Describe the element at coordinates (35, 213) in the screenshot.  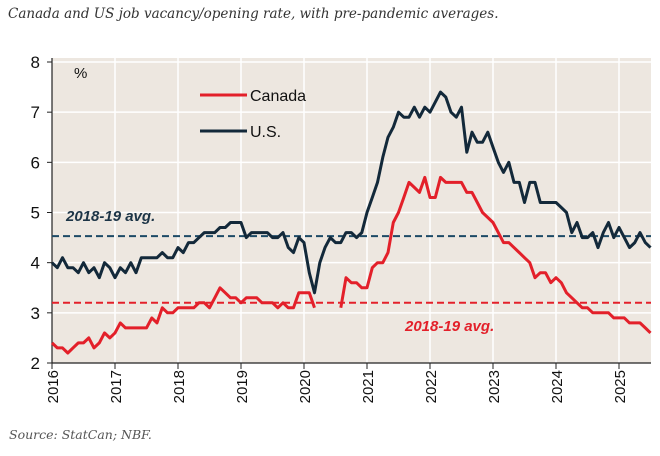
I see `y-tick-label: 5` at that location.